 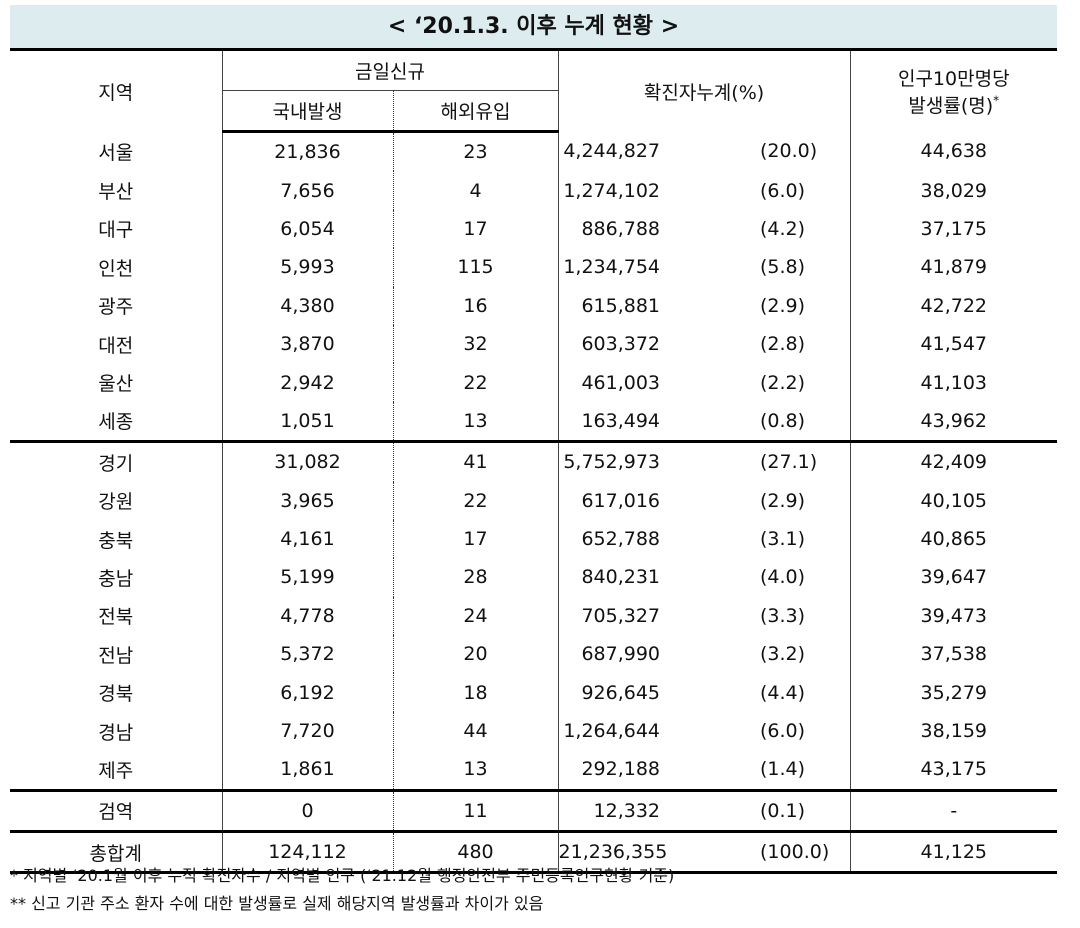 I want to click on table-cell: 11, so click(x=475, y=810).